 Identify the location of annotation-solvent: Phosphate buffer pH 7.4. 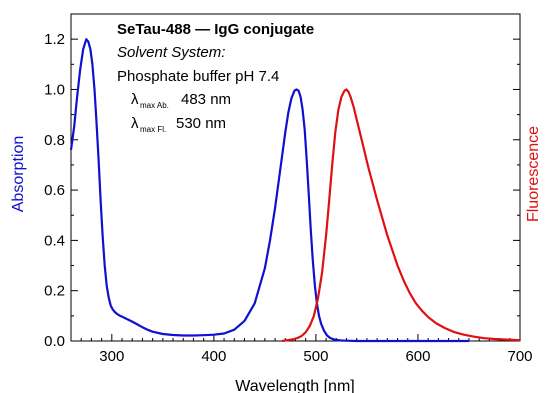
(198, 76).